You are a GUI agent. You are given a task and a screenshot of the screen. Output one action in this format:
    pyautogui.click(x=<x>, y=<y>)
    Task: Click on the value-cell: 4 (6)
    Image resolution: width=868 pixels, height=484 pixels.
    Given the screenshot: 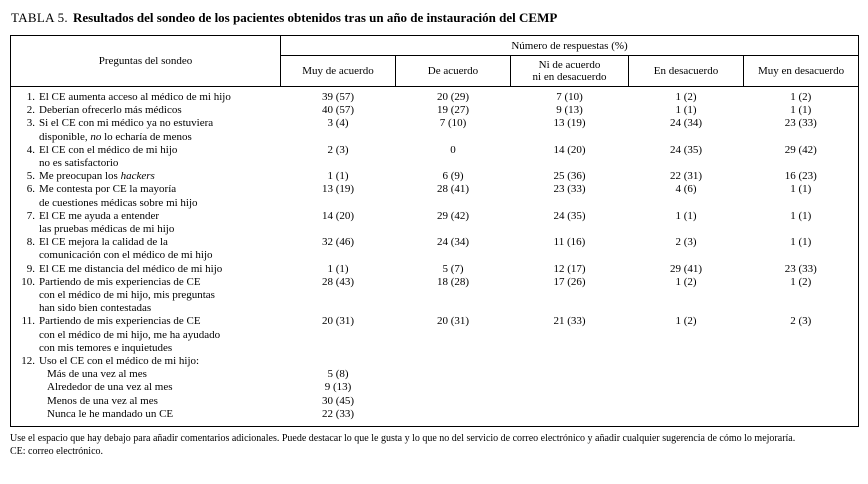 What is the action you would take?
    pyautogui.click(x=686, y=189)
    